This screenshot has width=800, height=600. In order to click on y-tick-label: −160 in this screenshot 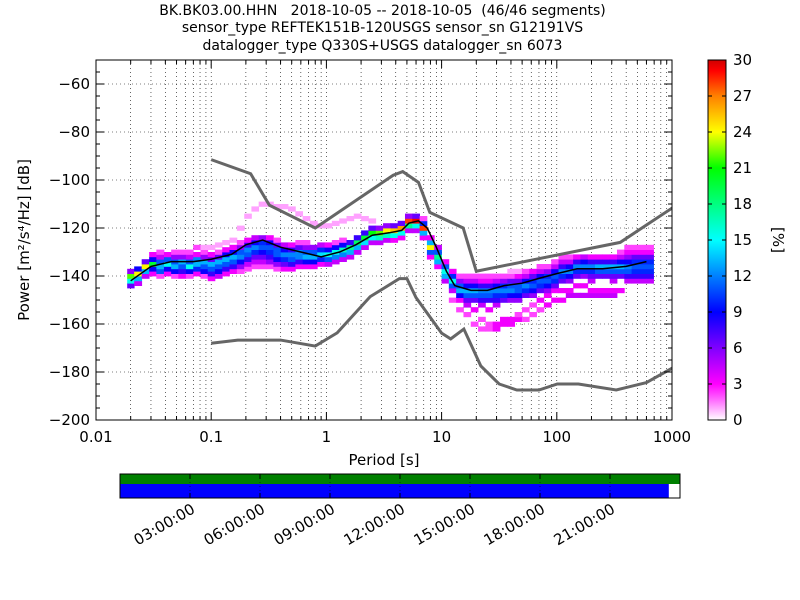, I will do `click(69, 324)`.